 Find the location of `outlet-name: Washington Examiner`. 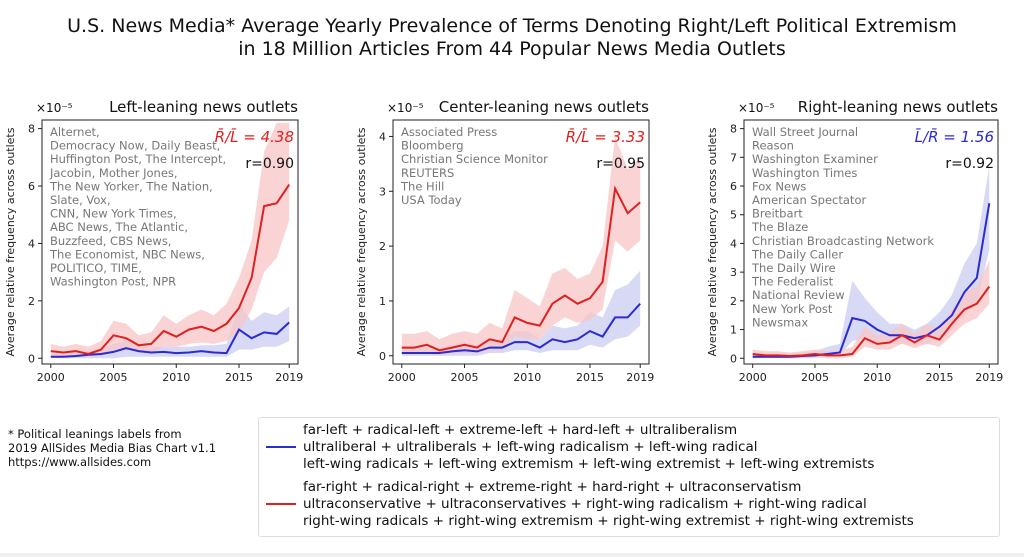

outlet-name: Washington Examiner is located at coordinates (815, 159).